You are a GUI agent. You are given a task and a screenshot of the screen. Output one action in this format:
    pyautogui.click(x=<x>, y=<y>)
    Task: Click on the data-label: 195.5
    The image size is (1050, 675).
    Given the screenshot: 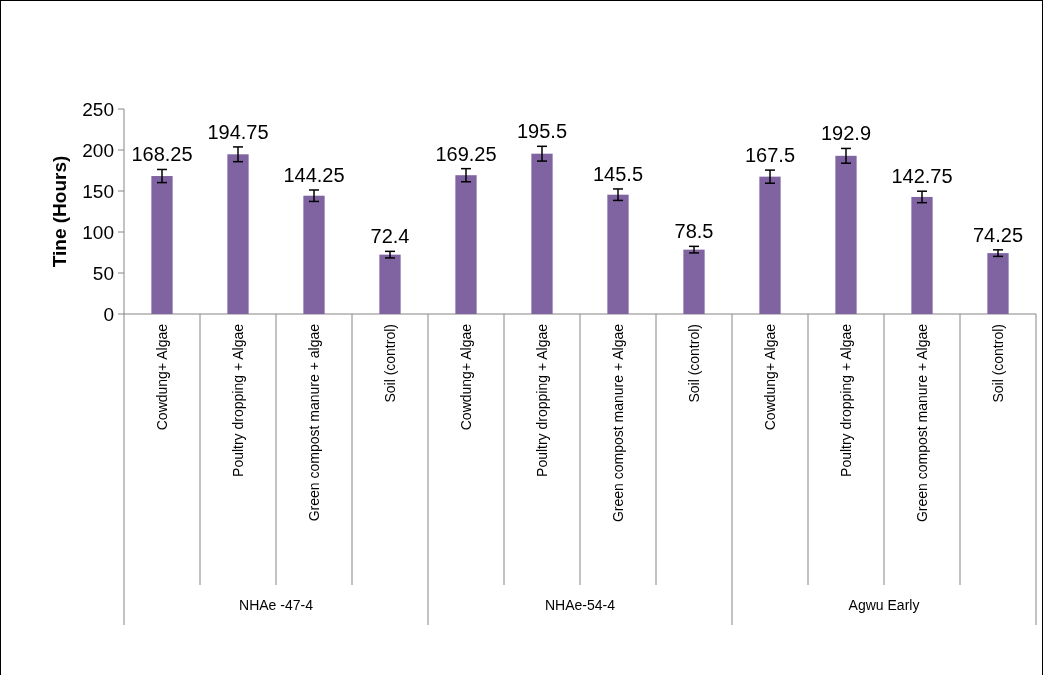 What is the action you would take?
    pyautogui.click(x=542, y=131)
    